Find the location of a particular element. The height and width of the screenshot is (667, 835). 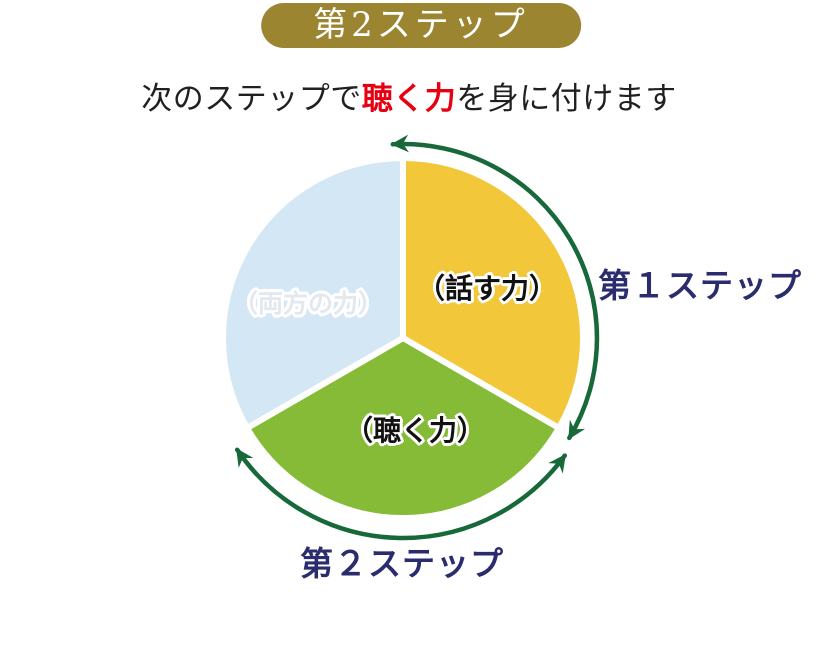

subtitle-suffix: を身に付けます is located at coordinates (566, 99).